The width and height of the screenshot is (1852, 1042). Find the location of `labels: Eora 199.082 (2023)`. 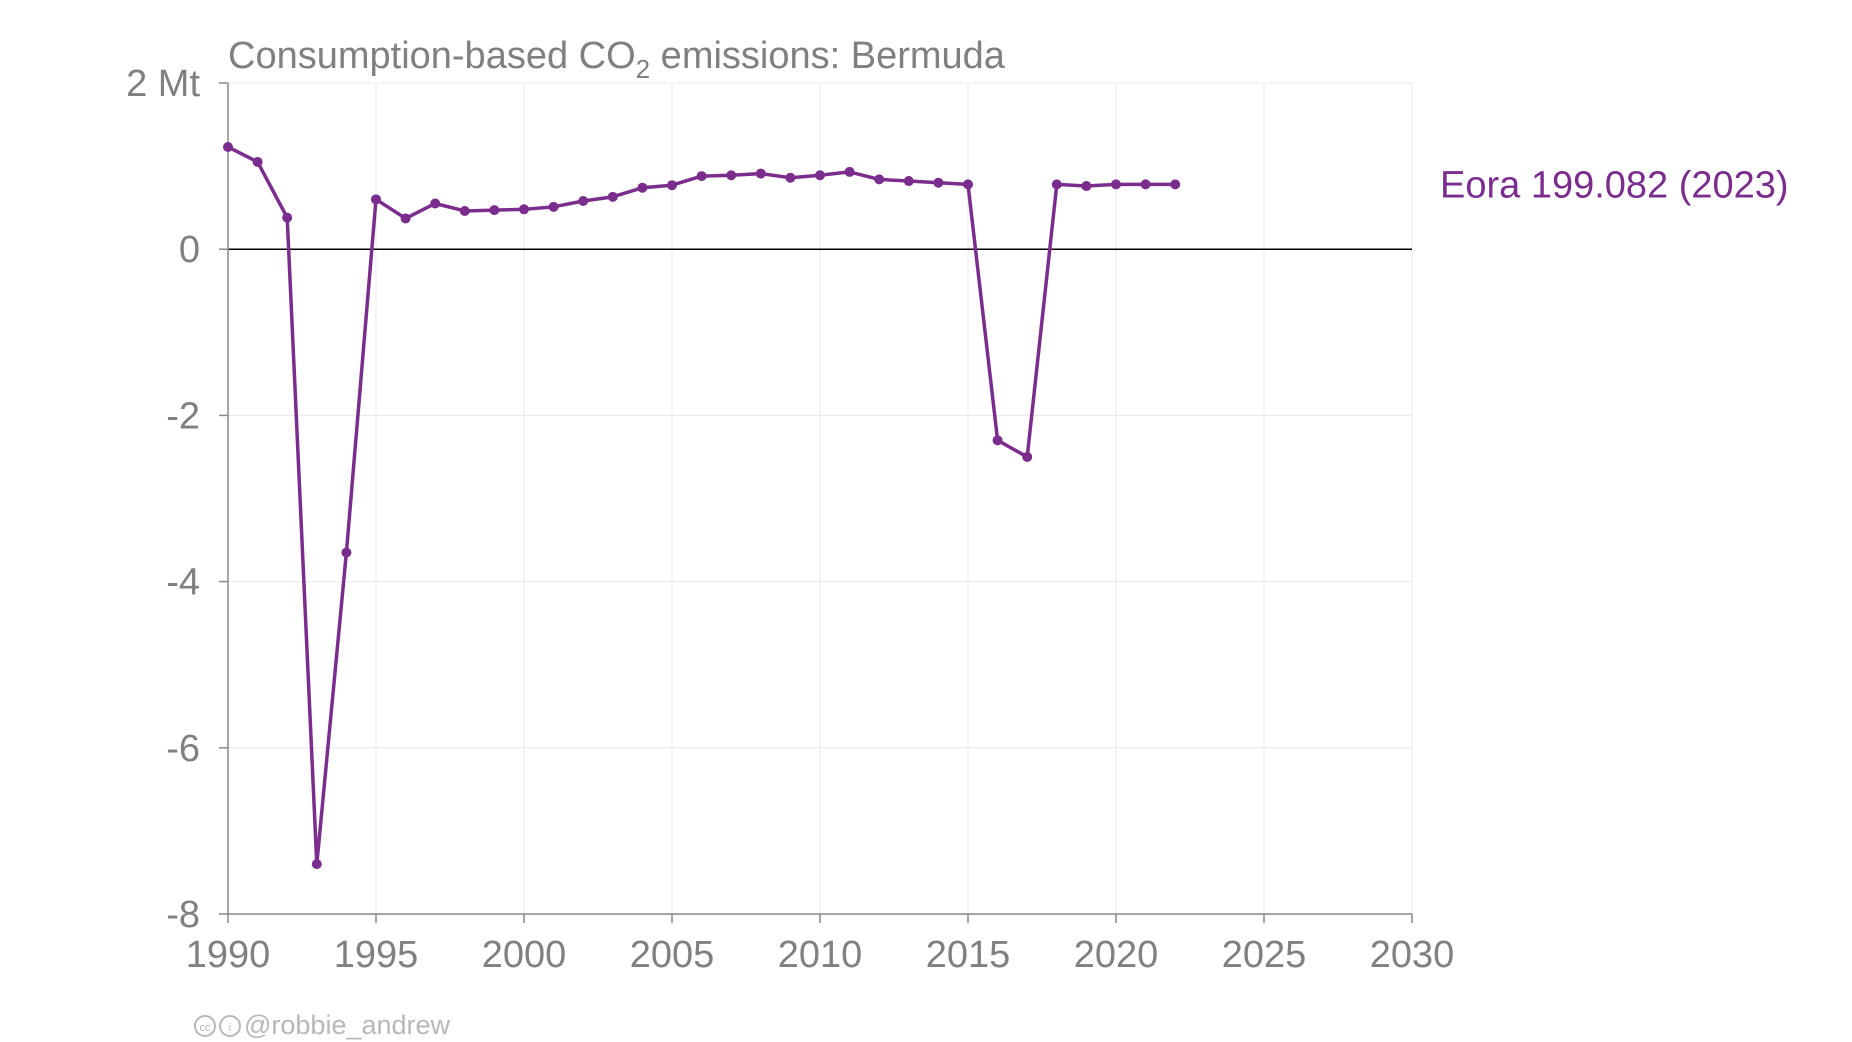

labels: Eora 199.082 (2023) is located at coordinates (1614, 185).